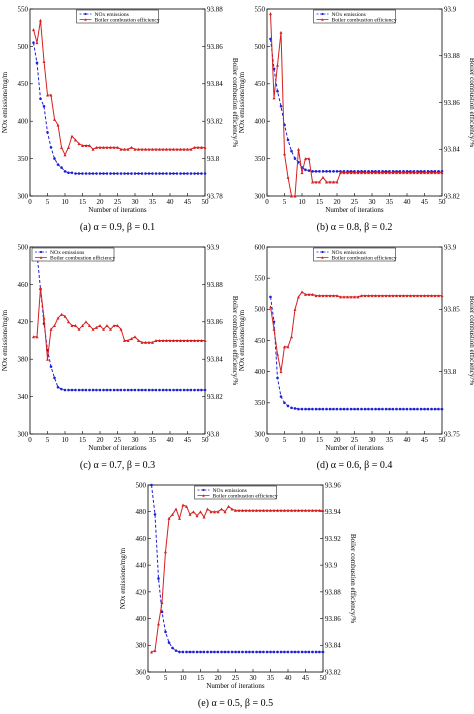  What do you see at coordinates (141, 592) in the screenshot?
I see `y-tick-label: 420` at bounding box center [141, 592].